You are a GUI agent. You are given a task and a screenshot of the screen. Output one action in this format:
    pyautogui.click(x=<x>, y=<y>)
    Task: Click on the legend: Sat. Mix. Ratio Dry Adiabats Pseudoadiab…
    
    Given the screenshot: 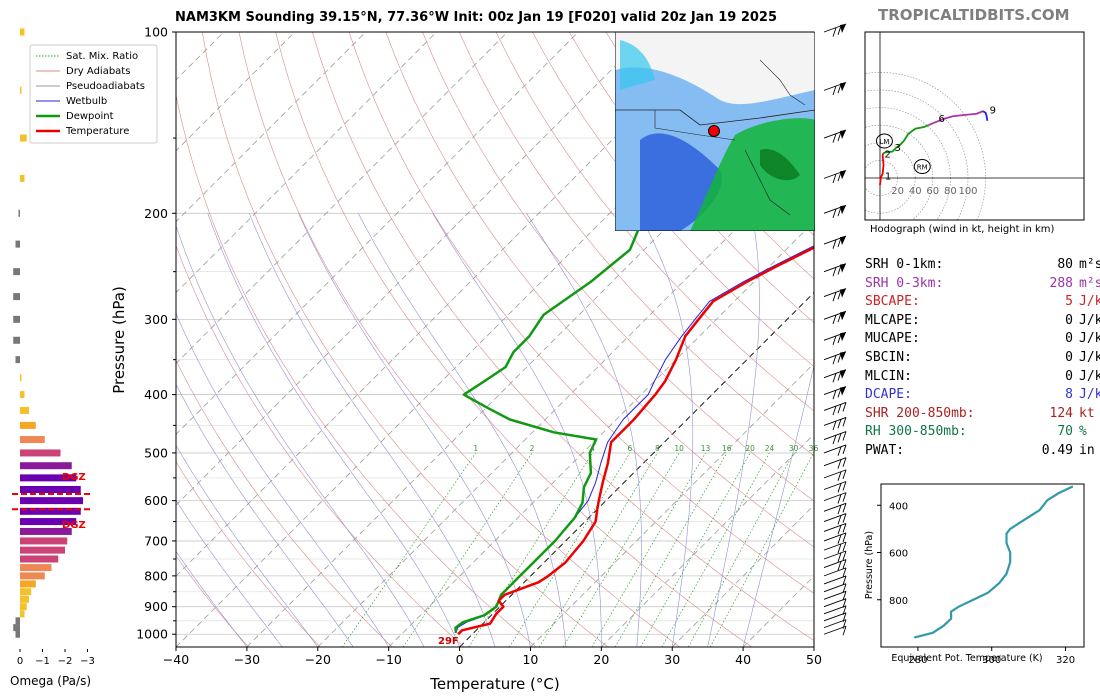 What is the action you would take?
    pyautogui.click(x=93, y=94)
    